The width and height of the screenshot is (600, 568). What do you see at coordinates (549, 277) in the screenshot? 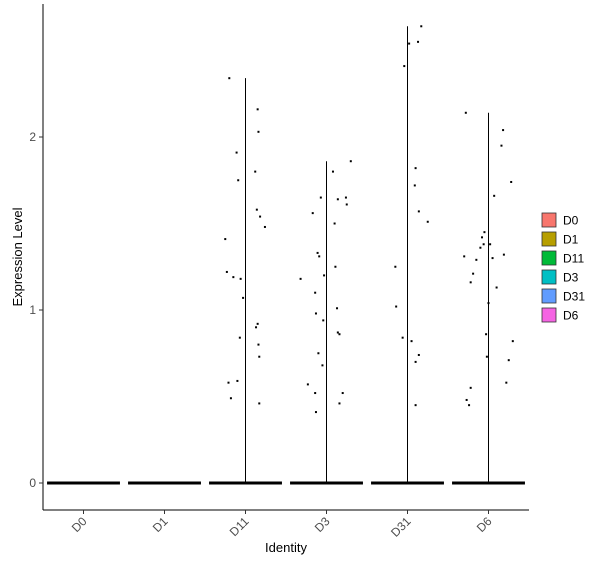
I see `legend-key-D3` at bounding box center [549, 277].